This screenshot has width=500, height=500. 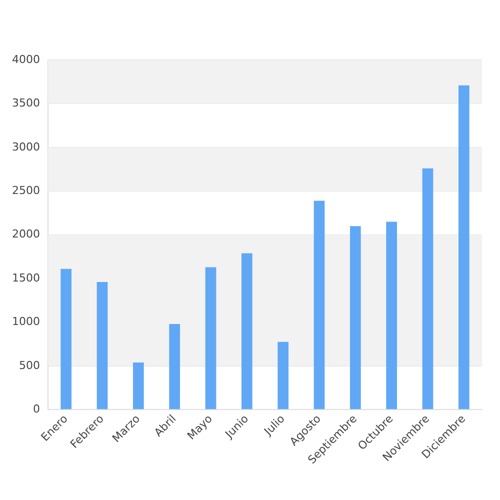 What do you see at coordinates (26, 59) in the screenshot?
I see `y-tick-label: 4000` at bounding box center [26, 59].